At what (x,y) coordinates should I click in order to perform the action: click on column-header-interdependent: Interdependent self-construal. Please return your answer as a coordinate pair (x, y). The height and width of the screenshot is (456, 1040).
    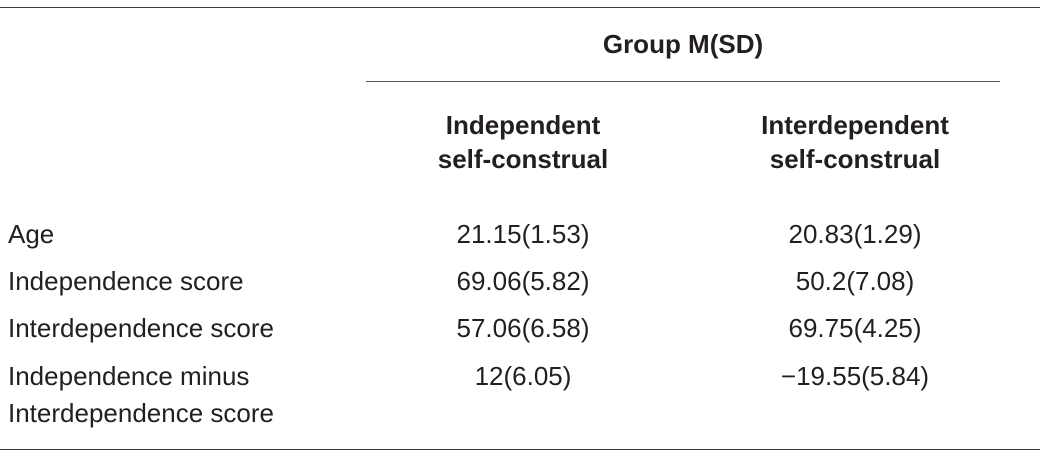
    Looking at the image, I should click on (855, 142).